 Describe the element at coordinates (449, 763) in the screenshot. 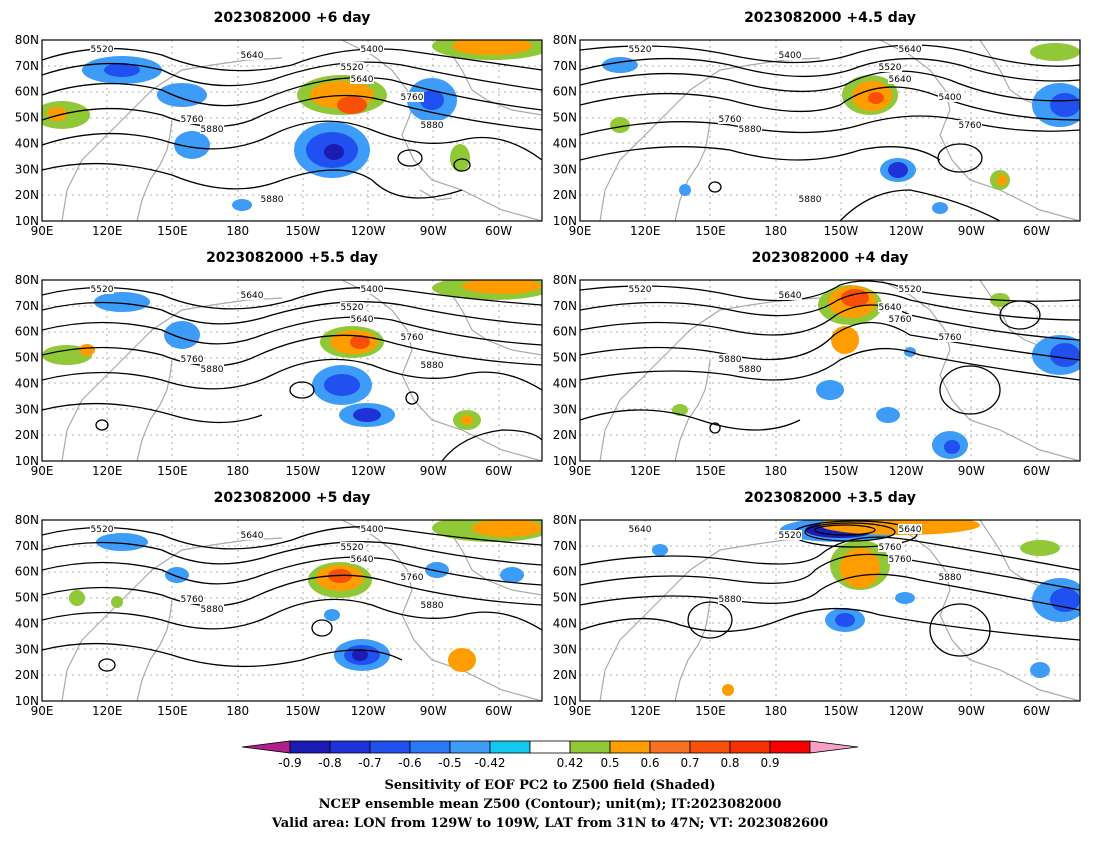

I see `colorbar-label: -0.5` at that location.